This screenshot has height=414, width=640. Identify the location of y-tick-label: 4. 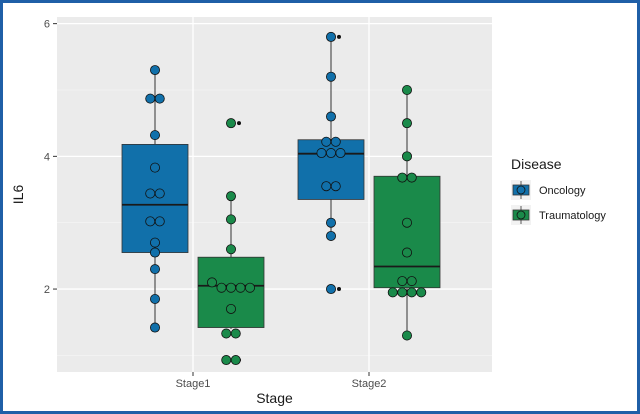
(47, 157).